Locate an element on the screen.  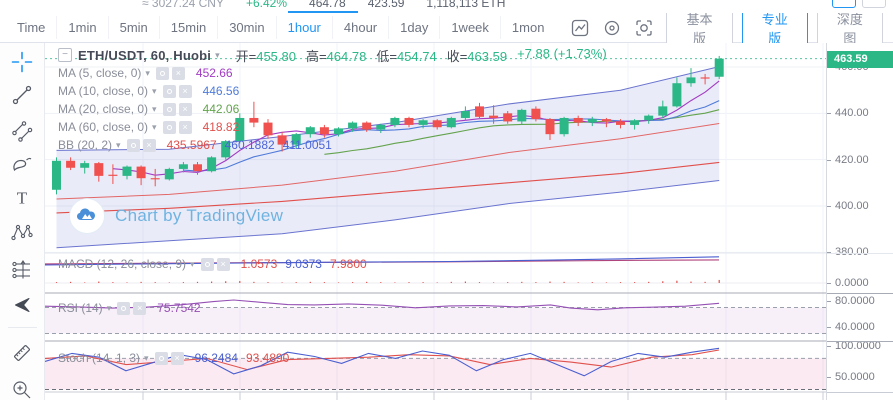
stoch-axis-label: 50.0000 is located at coordinates (855, 377).